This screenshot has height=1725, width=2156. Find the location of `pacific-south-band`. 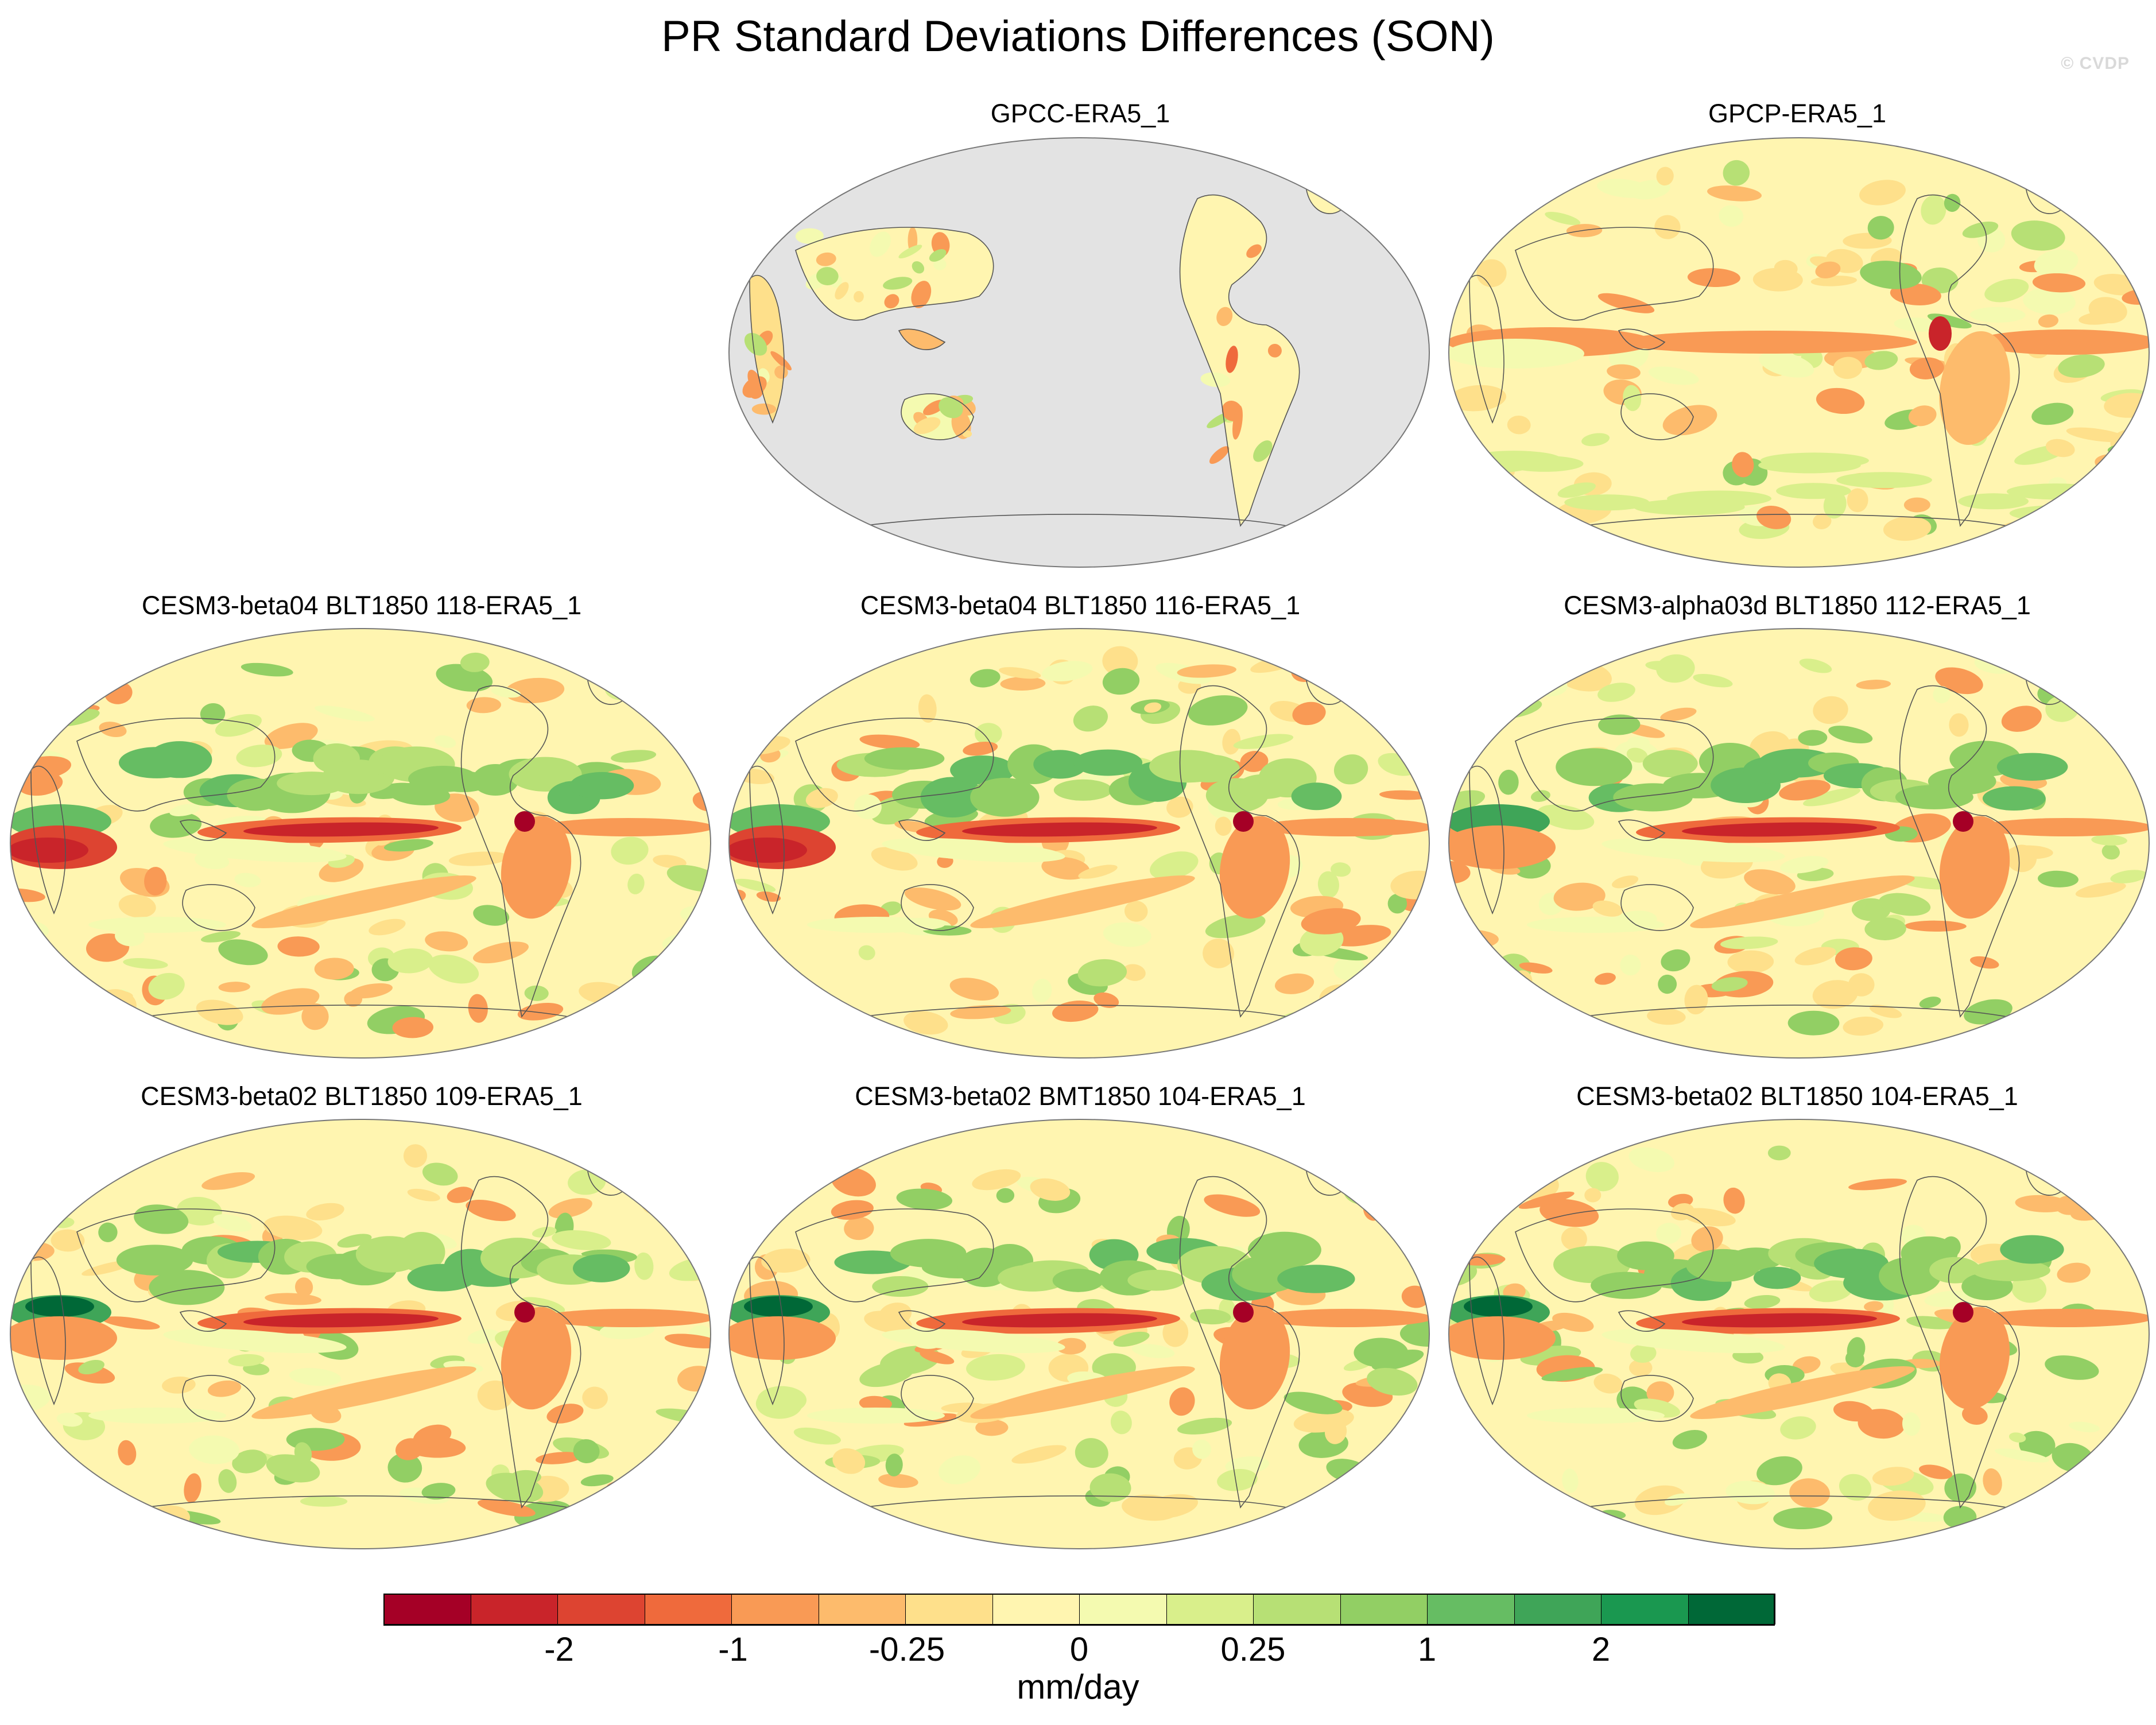

pacific-south-band is located at coordinates (1693, 851).